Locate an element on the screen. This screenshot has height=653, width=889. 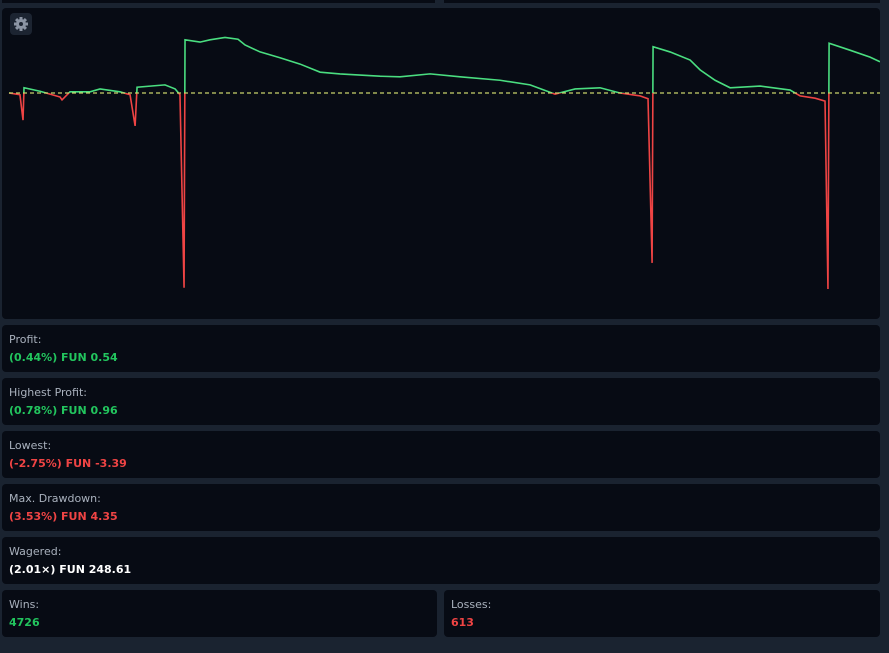
stat-panel: Wins: 4726 is located at coordinates (219, 613).